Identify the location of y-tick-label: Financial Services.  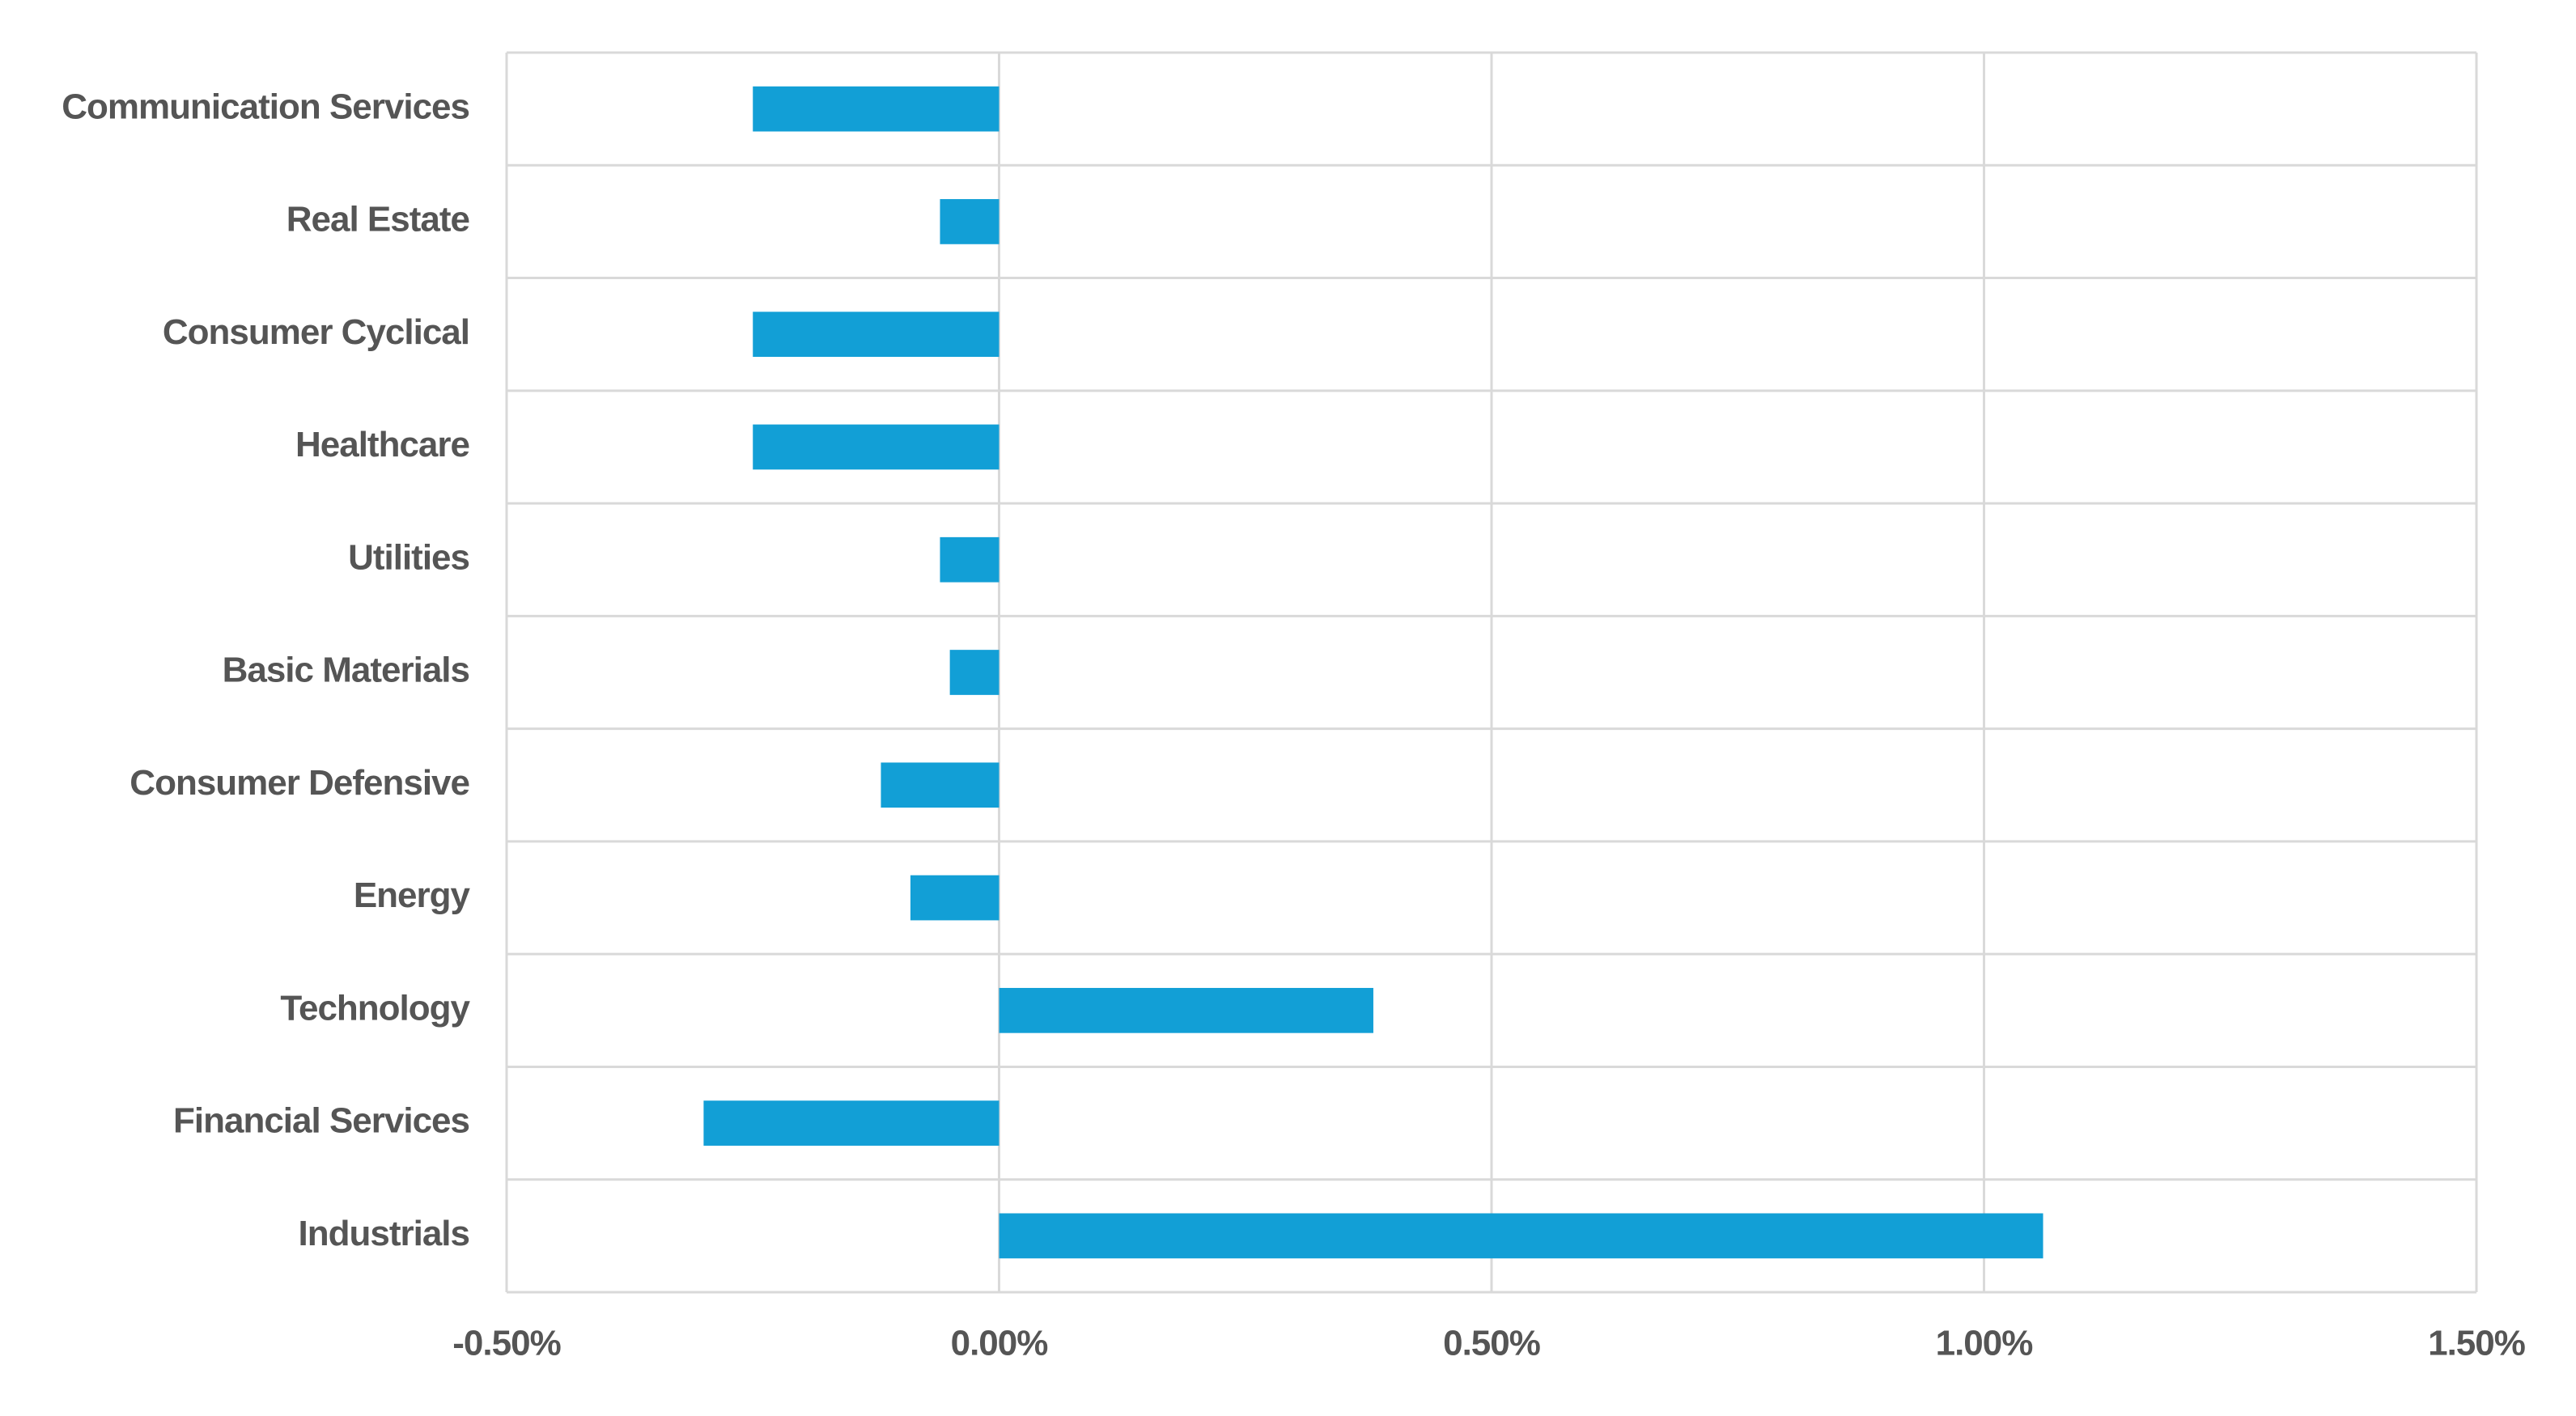
(321, 1121).